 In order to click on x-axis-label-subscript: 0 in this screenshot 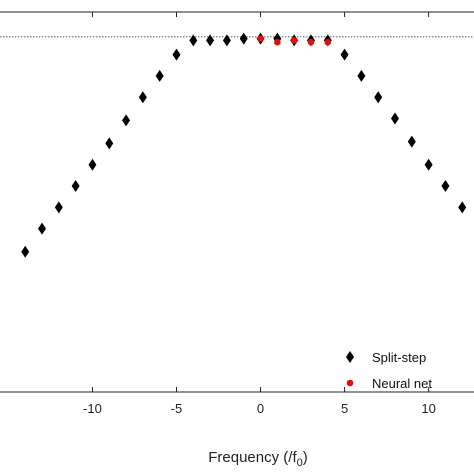, I will do `click(300, 463)`.